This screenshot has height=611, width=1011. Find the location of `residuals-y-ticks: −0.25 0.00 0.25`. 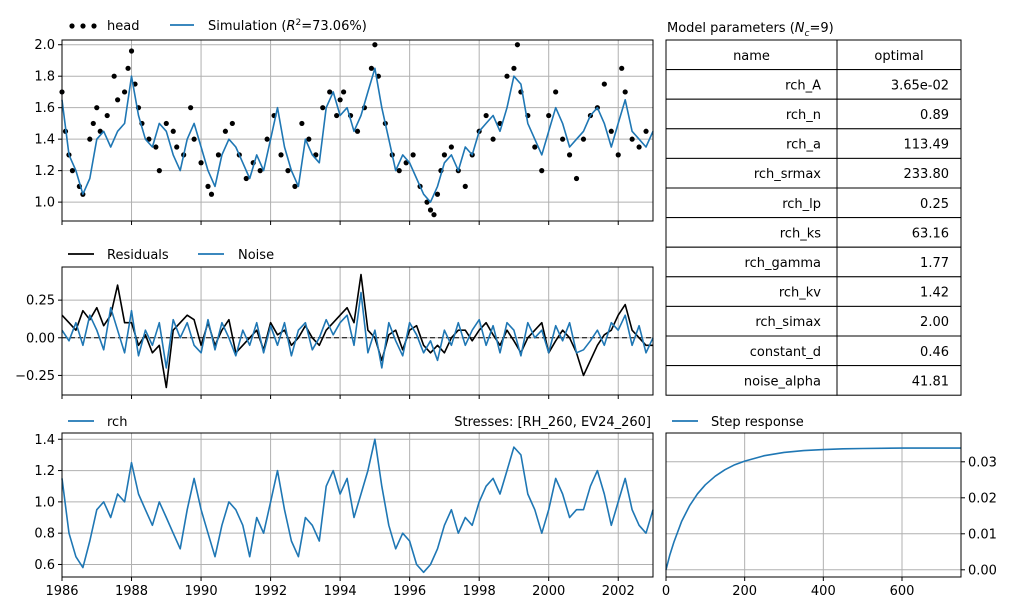

residuals-y-ticks: −0.25 0.00 0.25 is located at coordinates (38, 339).